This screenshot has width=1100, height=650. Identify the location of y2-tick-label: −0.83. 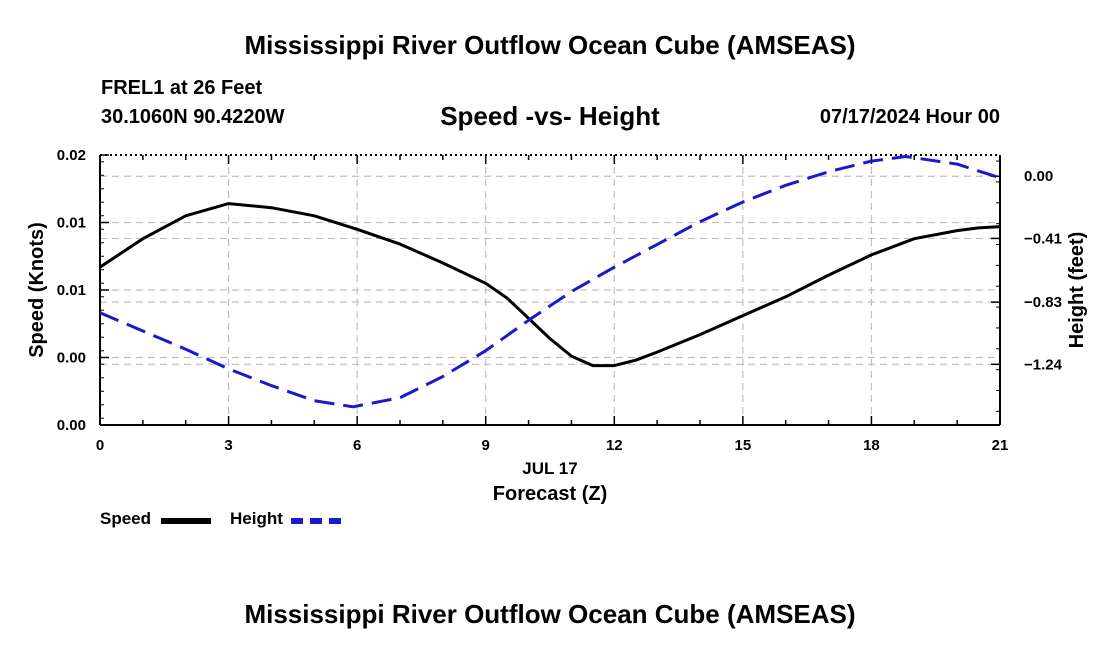
(1043, 302).